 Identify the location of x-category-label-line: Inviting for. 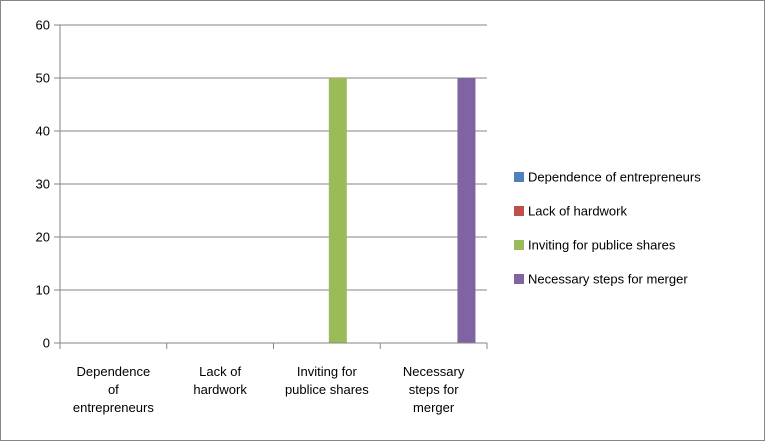
(327, 371).